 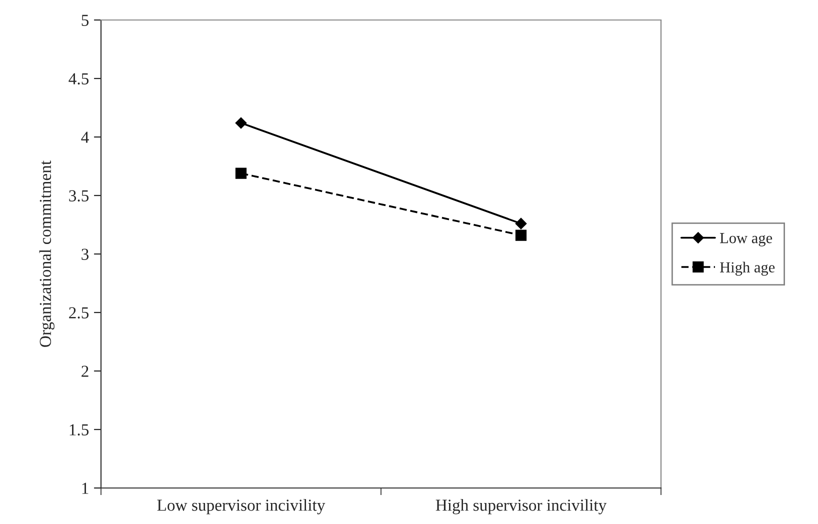 What do you see at coordinates (521, 506) in the screenshot?
I see `x-tick-label: High supervisor incivility` at bounding box center [521, 506].